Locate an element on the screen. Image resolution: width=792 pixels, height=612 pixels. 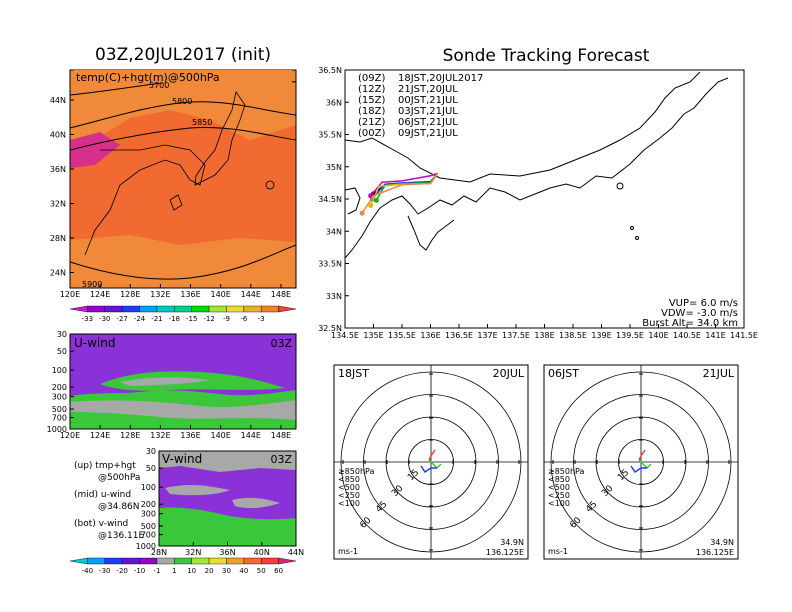
wind-colorbar-label: 20 is located at coordinates (209, 571).